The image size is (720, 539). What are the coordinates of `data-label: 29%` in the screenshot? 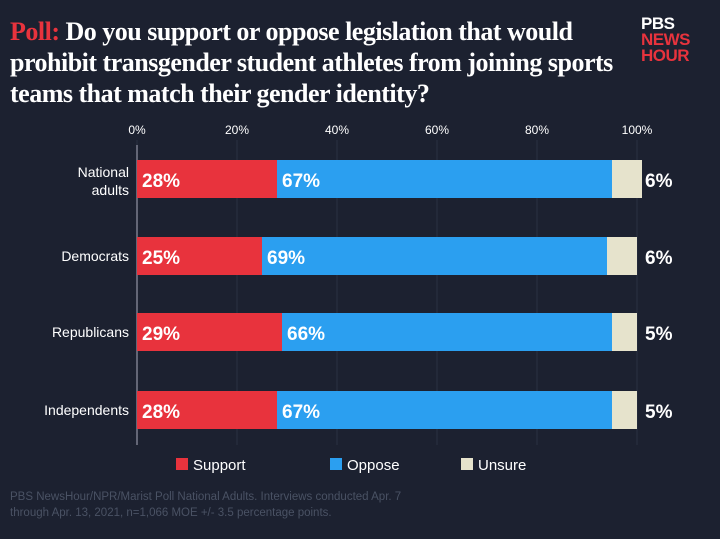 It's located at (161, 334).